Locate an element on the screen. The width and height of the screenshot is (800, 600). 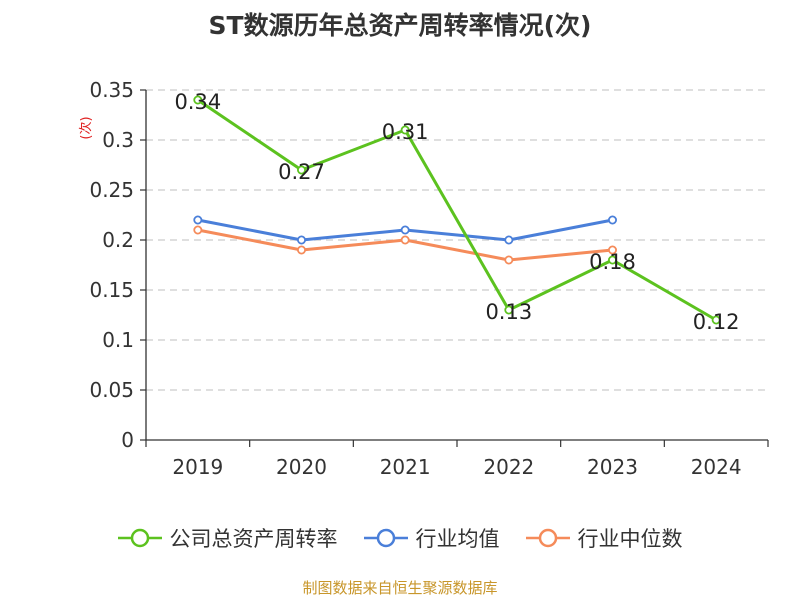
data-label-2022: 0.13 is located at coordinates (508, 312).